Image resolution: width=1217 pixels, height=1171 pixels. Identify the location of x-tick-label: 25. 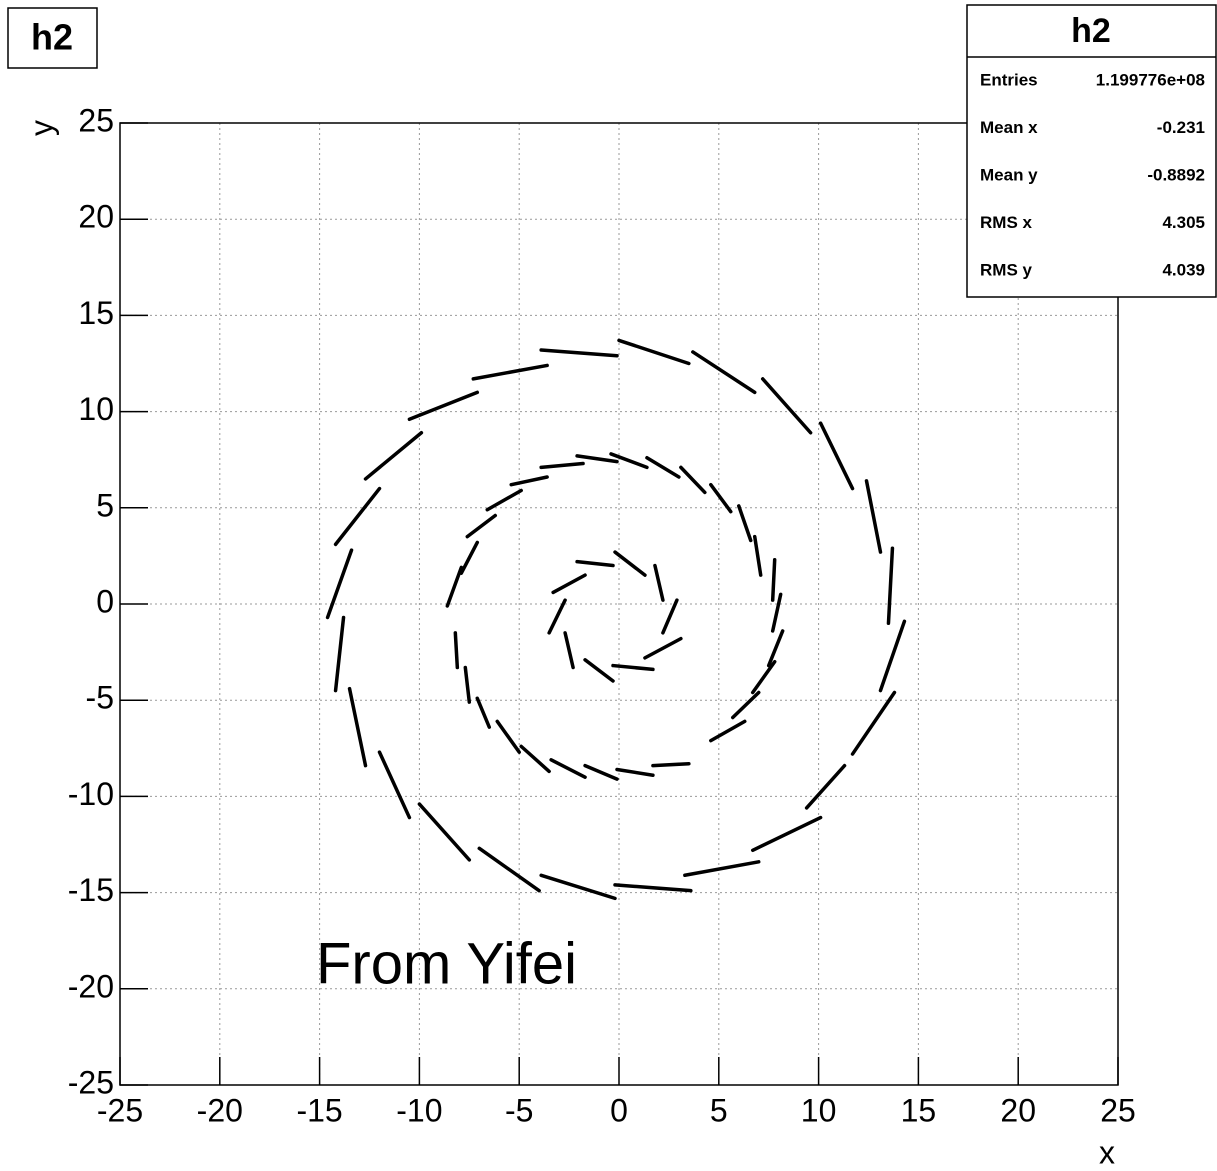
(1118, 1110).